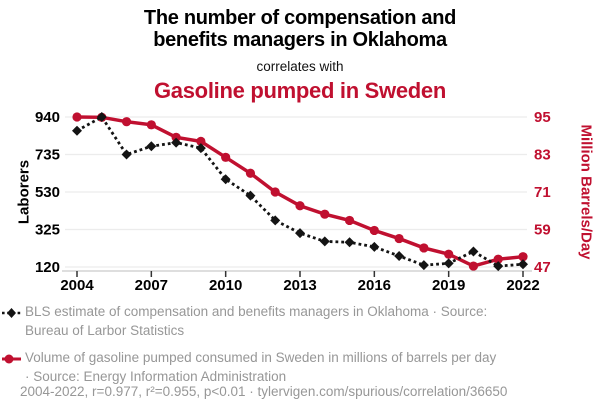  What do you see at coordinates (542, 267) in the screenshot?
I see `right-tick-label: 47` at bounding box center [542, 267].